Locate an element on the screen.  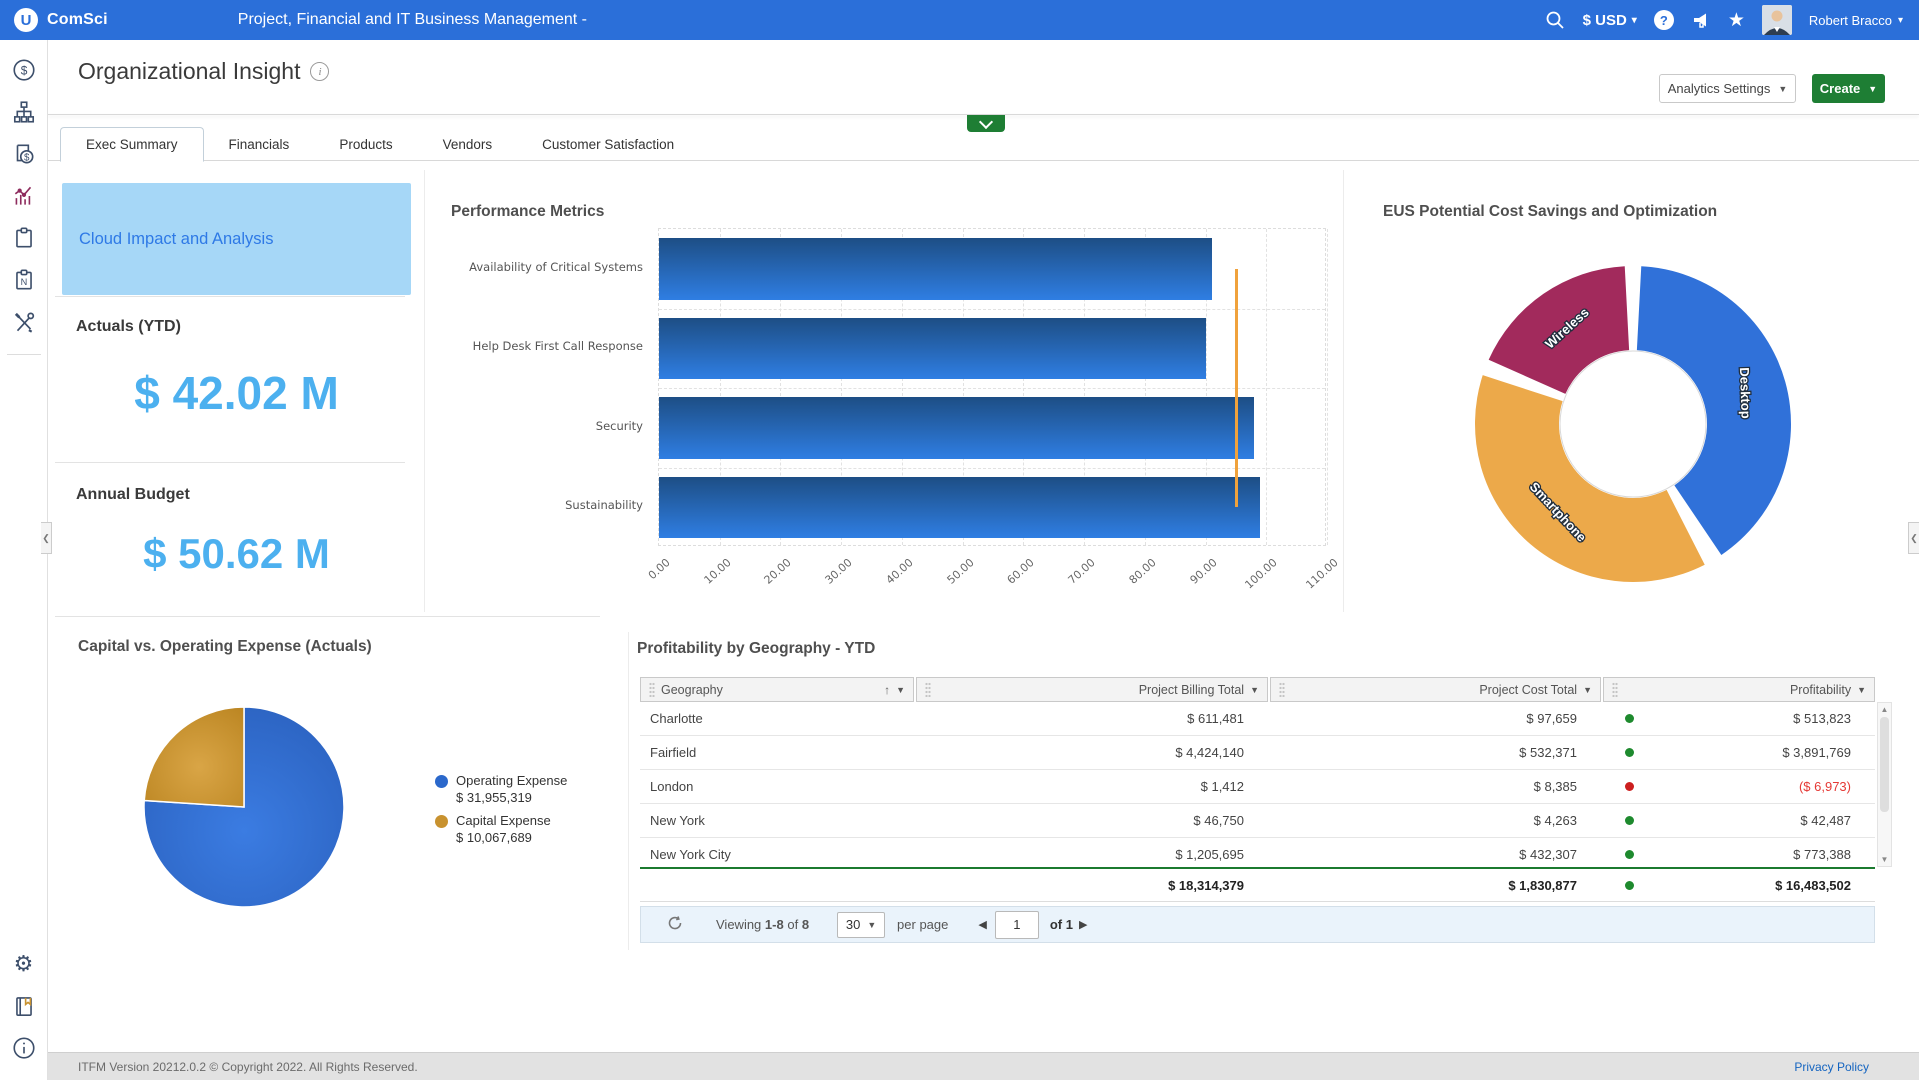
per-page-select: 30 ▼ is located at coordinates (861, 924).